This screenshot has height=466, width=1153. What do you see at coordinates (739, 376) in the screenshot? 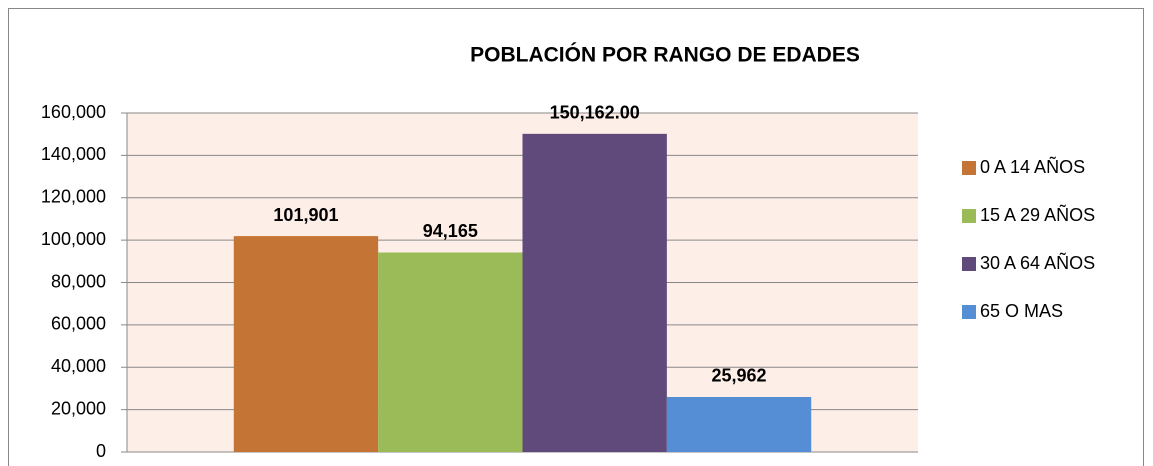
I see `data-label: 25,962` at bounding box center [739, 376].